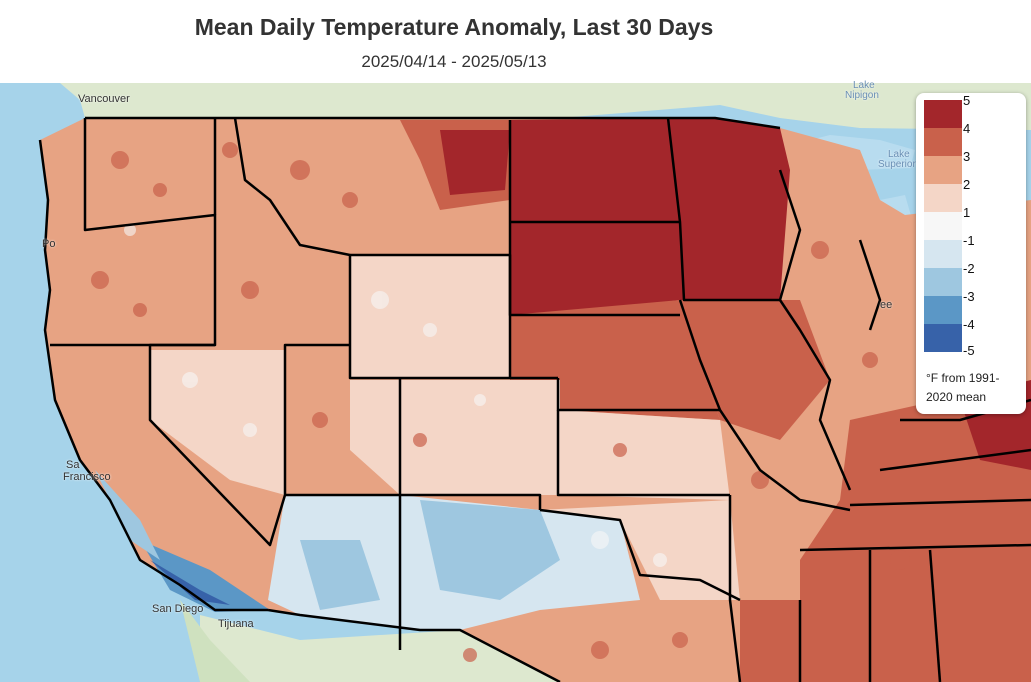 The image size is (1031, 682). Describe the element at coordinates (969, 240) in the screenshot. I see `legend-label-neg1: -1` at that location.